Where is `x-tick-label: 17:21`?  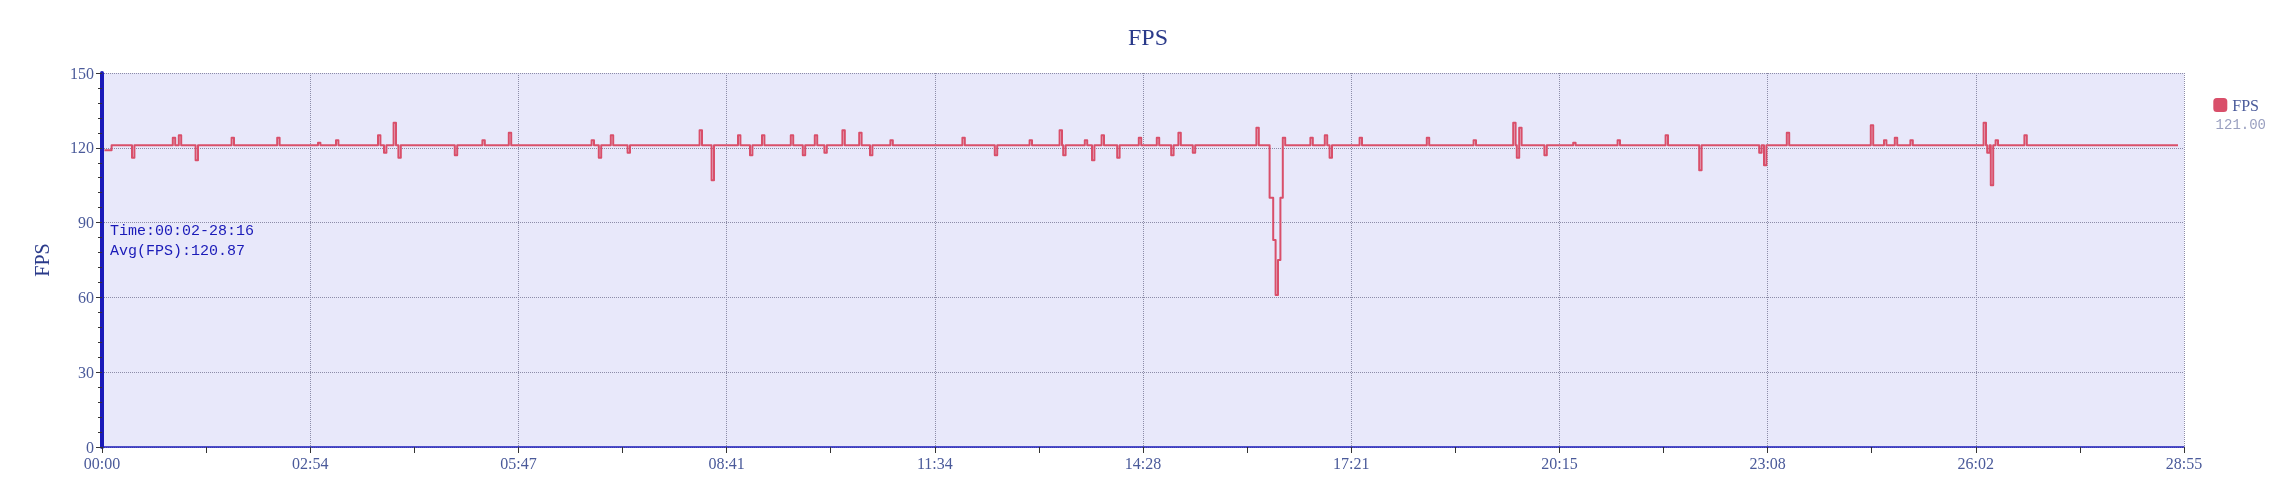 x-tick-label: 17:21 is located at coordinates (1351, 463).